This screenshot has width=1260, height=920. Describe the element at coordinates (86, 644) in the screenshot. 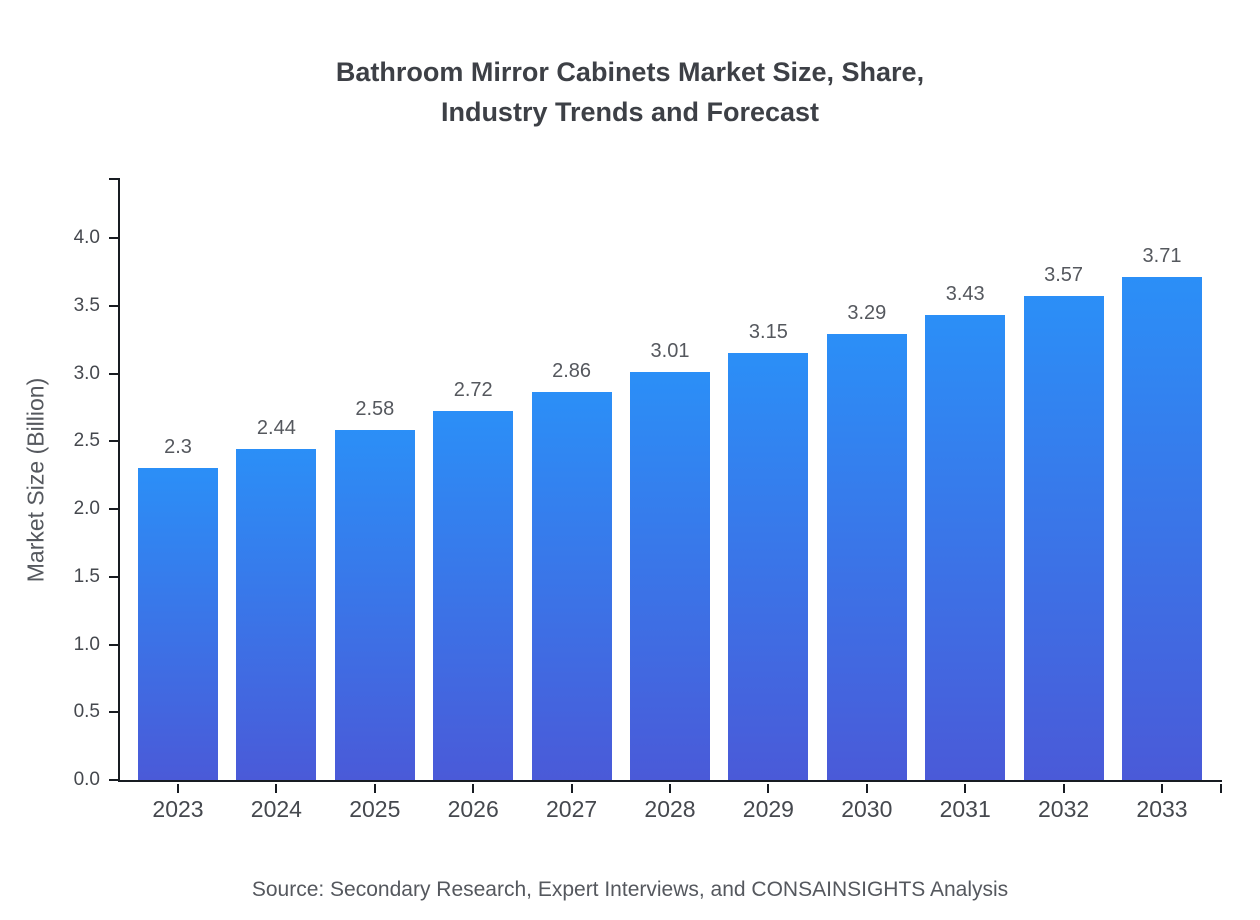

I see `y-tick-label: 1.0` at that location.